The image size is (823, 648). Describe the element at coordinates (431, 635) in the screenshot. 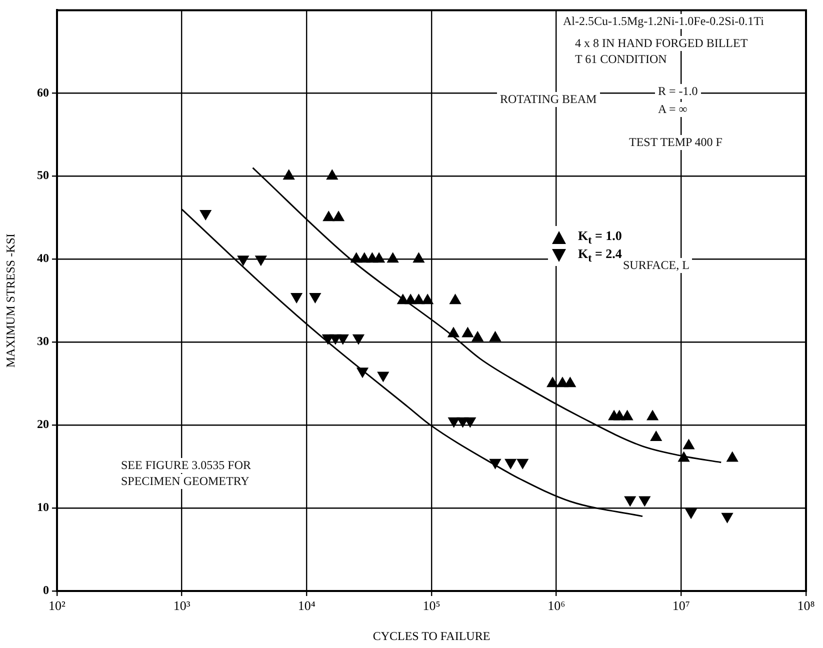

I see `x-axis-title: CYCLES TO FAILURE` at that location.